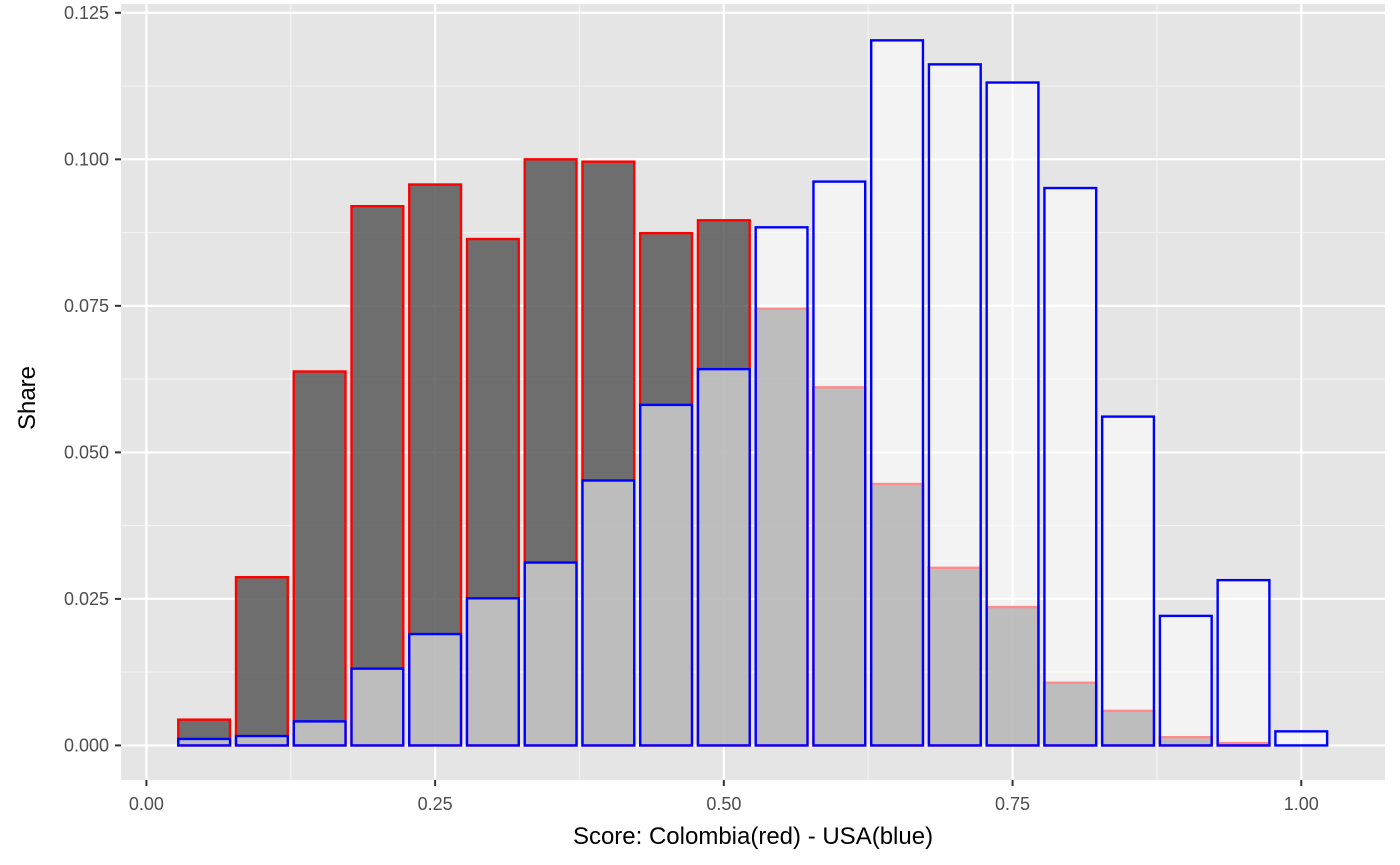 The image size is (1400, 865). Describe the element at coordinates (86, 159) in the screenshot. I see `y-tick-label: 0.100` at that location.